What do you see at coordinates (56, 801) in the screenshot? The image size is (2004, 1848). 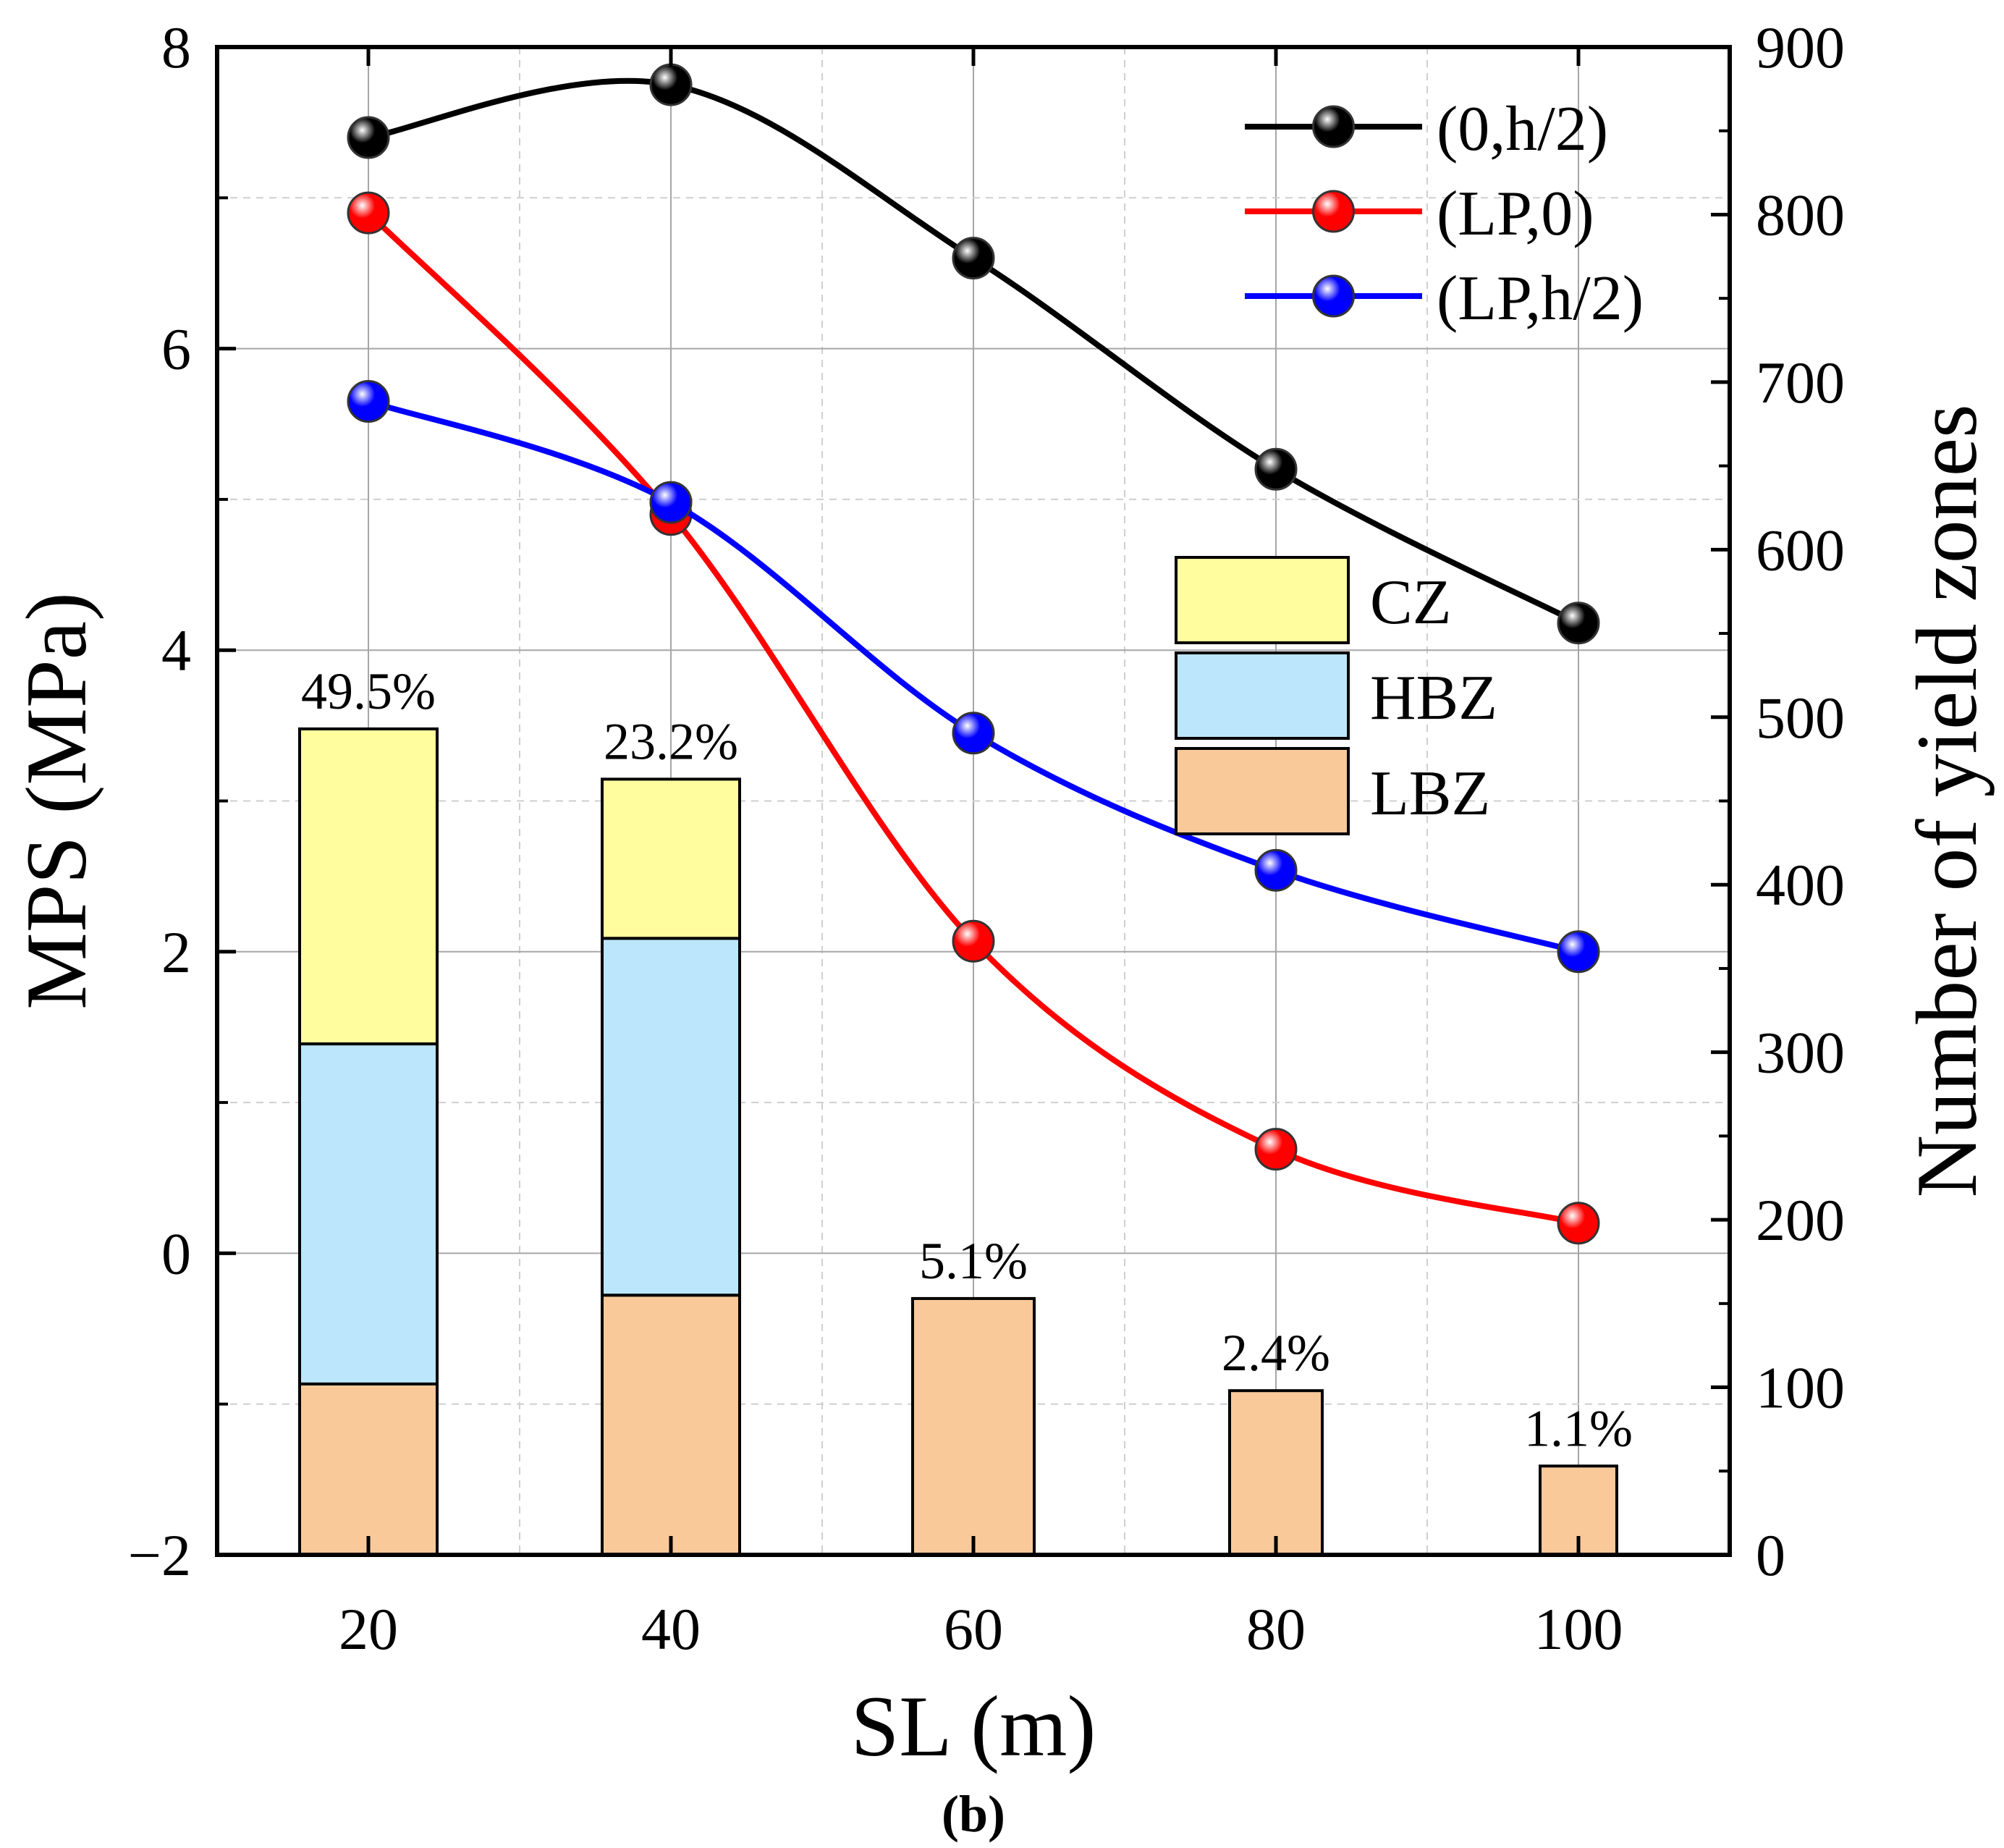 I see `y-axis-left-title: MPS (MPa)` at bounding box center [56, 801].